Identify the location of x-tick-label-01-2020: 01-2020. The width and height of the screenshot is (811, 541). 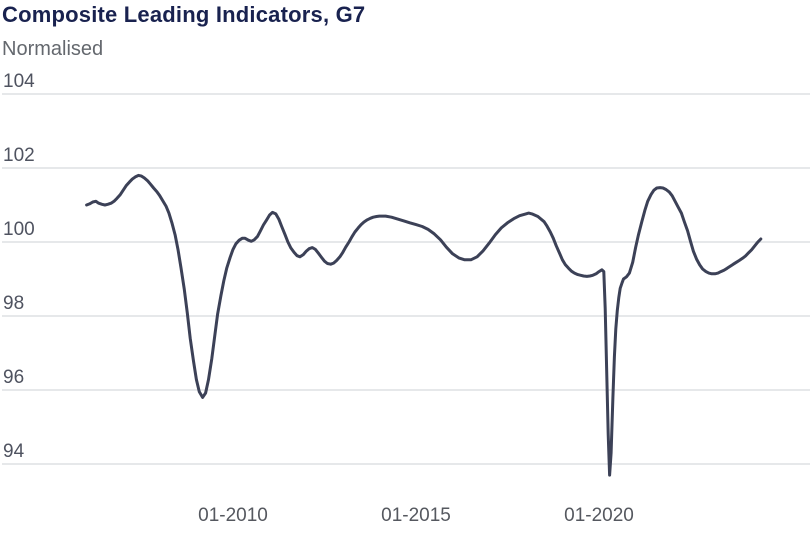
(599, 515).